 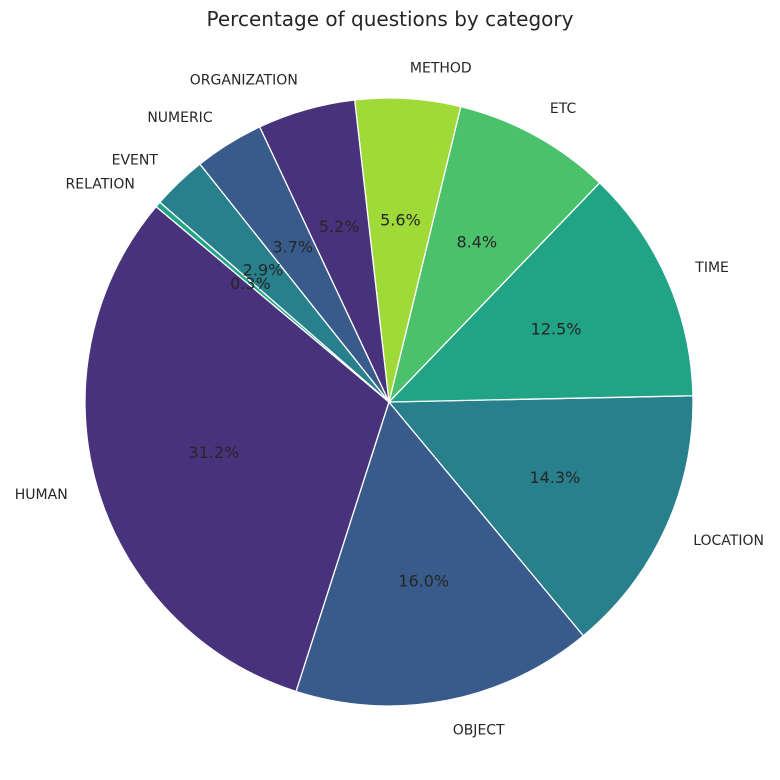 What do you see at coordinates (423, 581) in the screenshot?
I see `percent-label-object: 16.0%` at bounding box center [423, 581].